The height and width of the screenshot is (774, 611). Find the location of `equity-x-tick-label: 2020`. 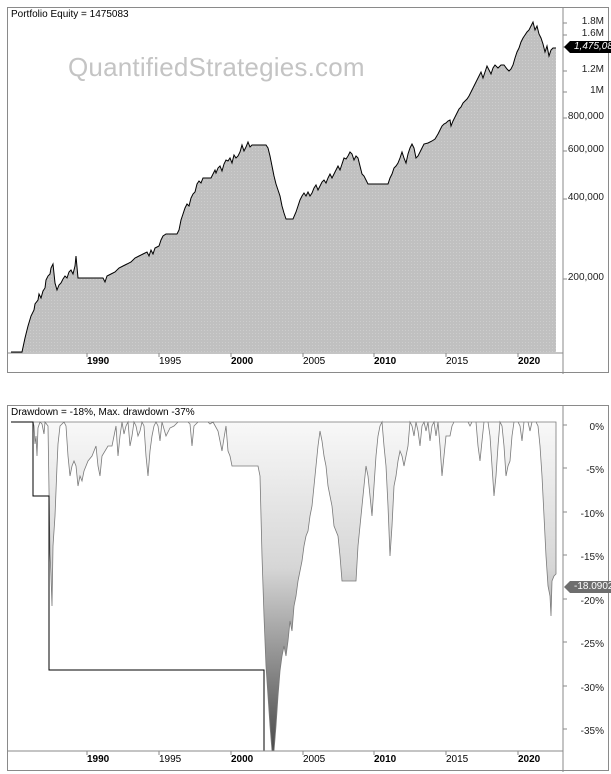

equity-x-tick-label: 2020 is located at coordinates (529, 361).